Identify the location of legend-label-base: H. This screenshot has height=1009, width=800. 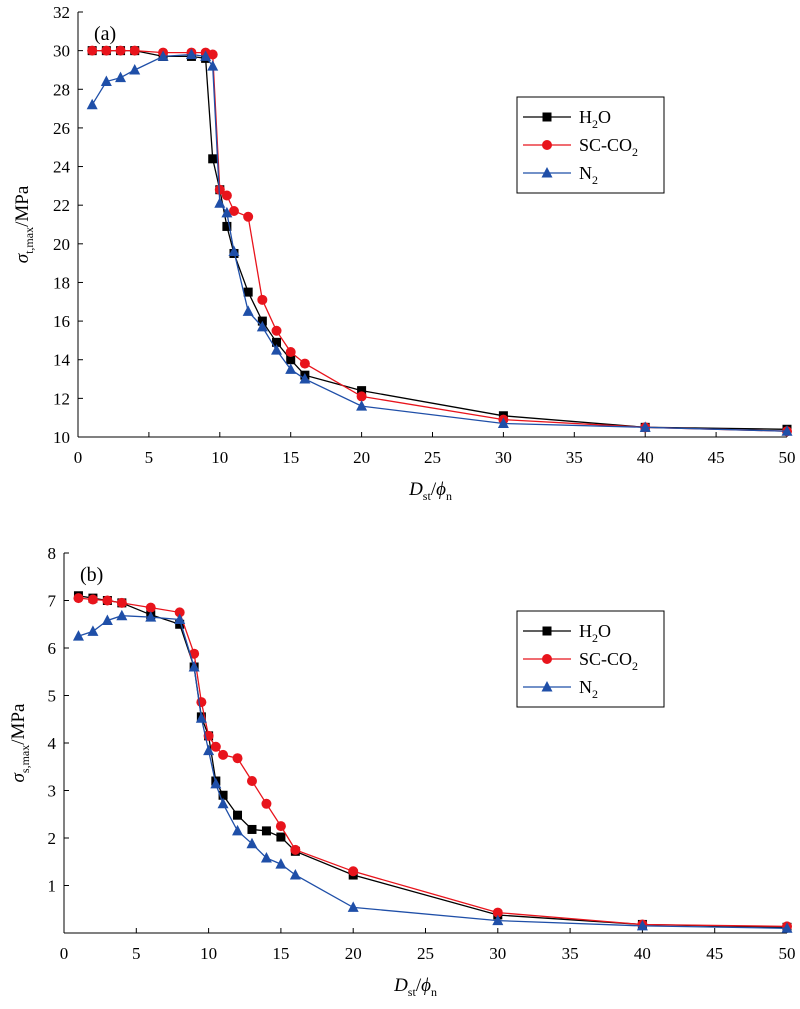
(585, 117).